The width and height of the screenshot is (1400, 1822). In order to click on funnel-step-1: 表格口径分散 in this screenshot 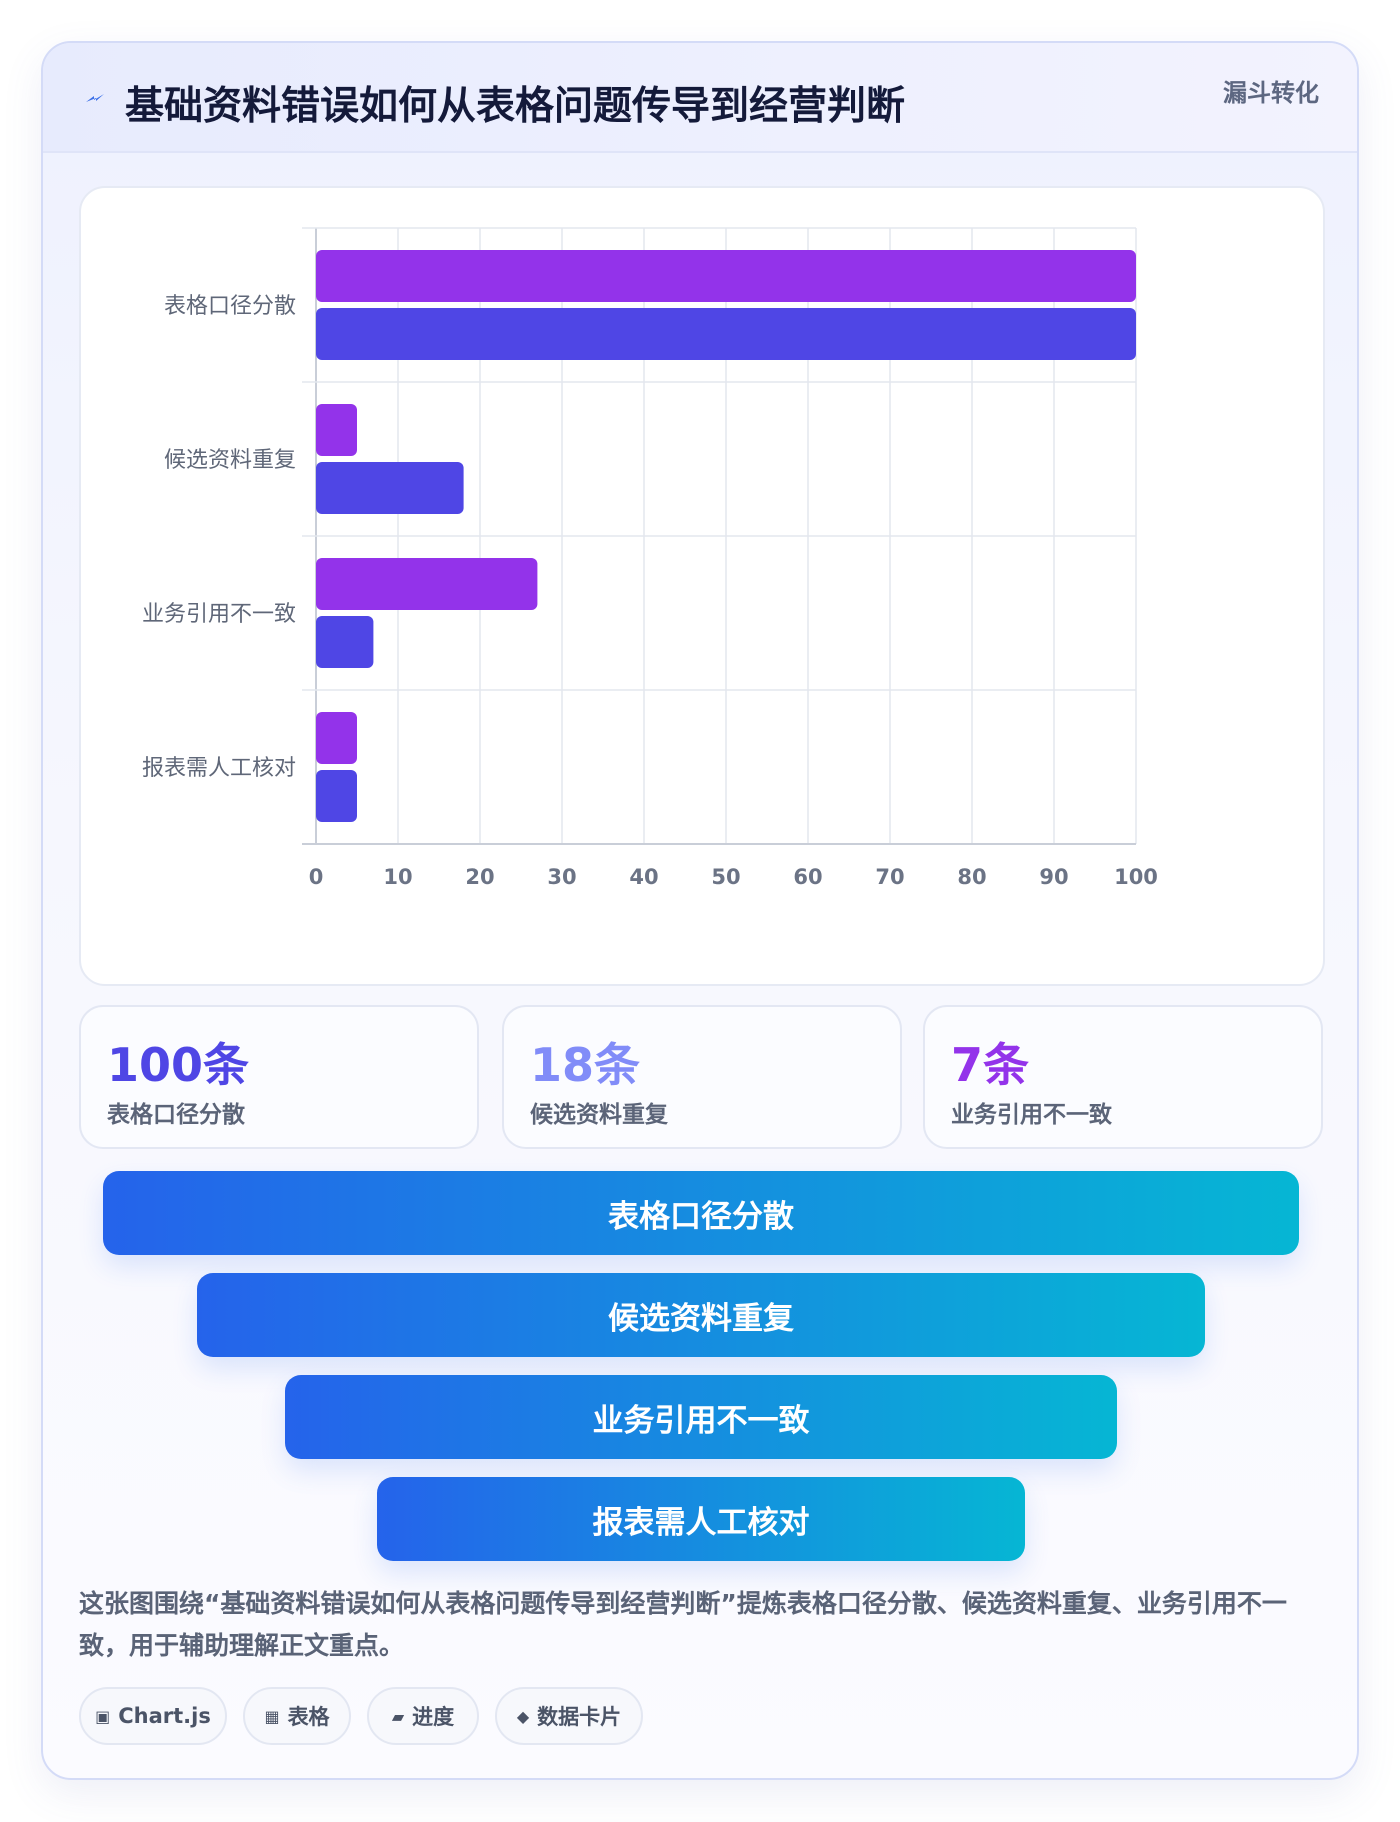, I will do `click(701, 1213)`.